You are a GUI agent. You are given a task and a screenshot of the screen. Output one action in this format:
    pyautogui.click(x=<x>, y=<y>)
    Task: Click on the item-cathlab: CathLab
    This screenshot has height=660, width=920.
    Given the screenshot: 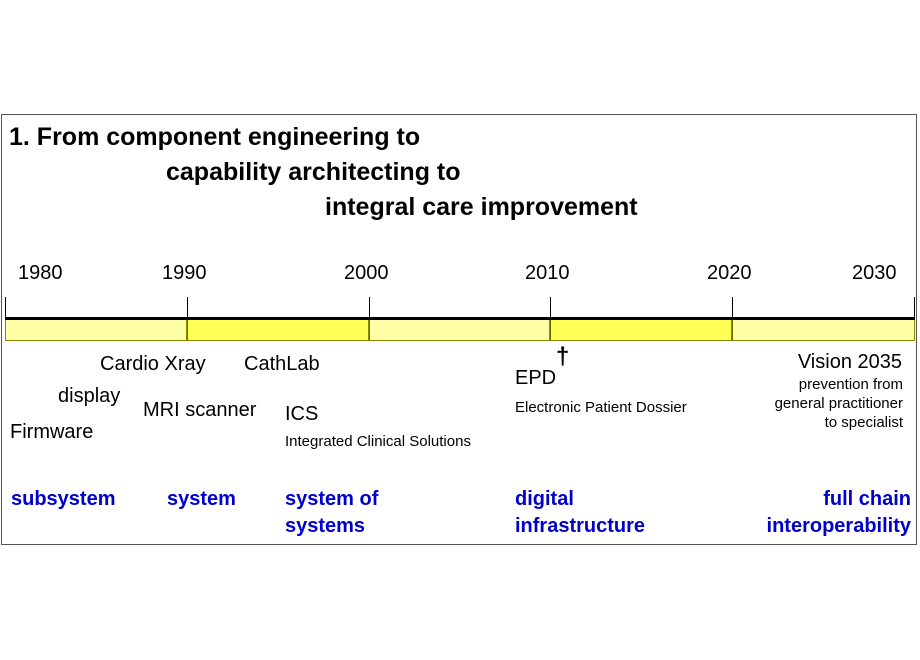 What is the action you would take?
    pyautogui.click(x=282, y=364)
    